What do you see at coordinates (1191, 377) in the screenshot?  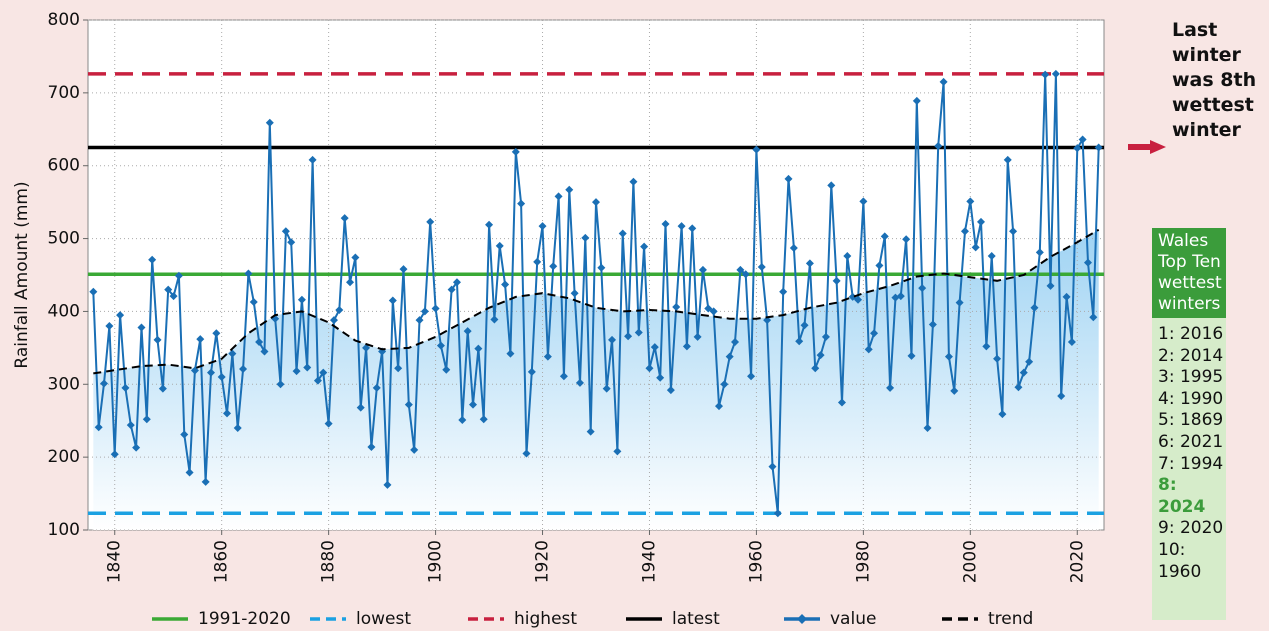 I see `top-ten-item: 3: 1995` at bounding box center [1191, 377].